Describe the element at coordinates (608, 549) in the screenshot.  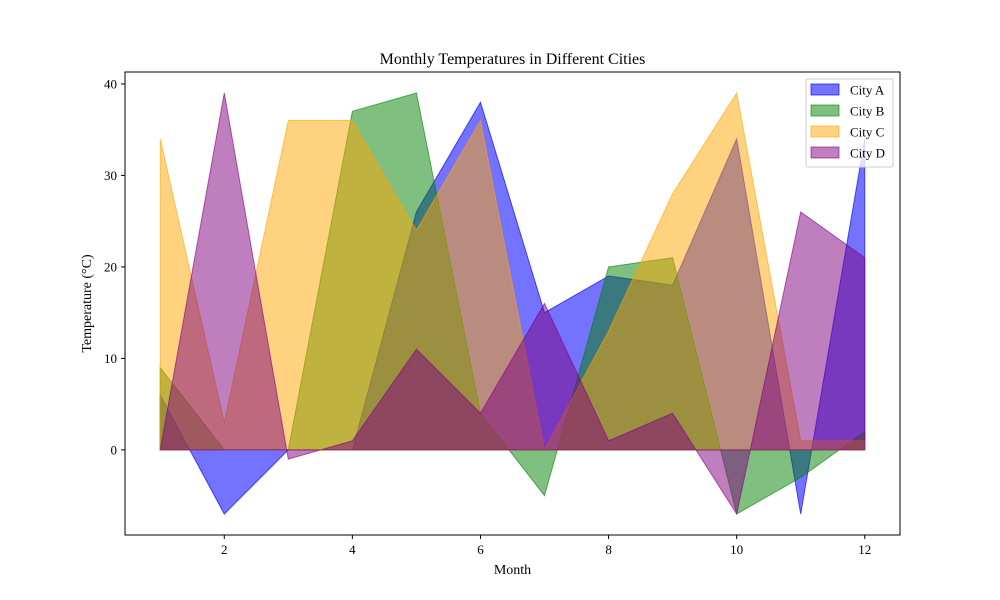
I see `x-tick-label: 8` at that location.